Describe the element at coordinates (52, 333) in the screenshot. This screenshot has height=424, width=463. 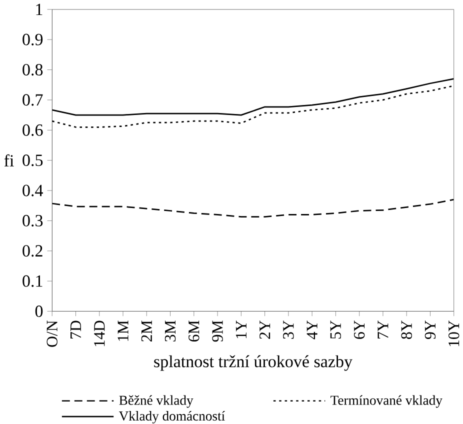
I see `x-tick-label: O/N` at that location.